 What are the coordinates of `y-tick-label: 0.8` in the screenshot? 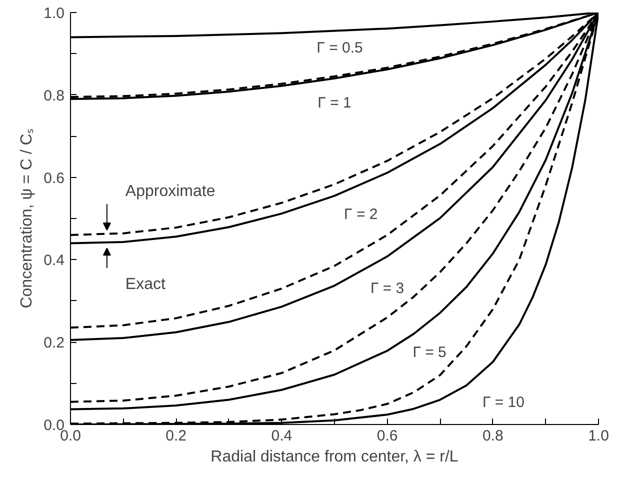 It's located at (54, 95).